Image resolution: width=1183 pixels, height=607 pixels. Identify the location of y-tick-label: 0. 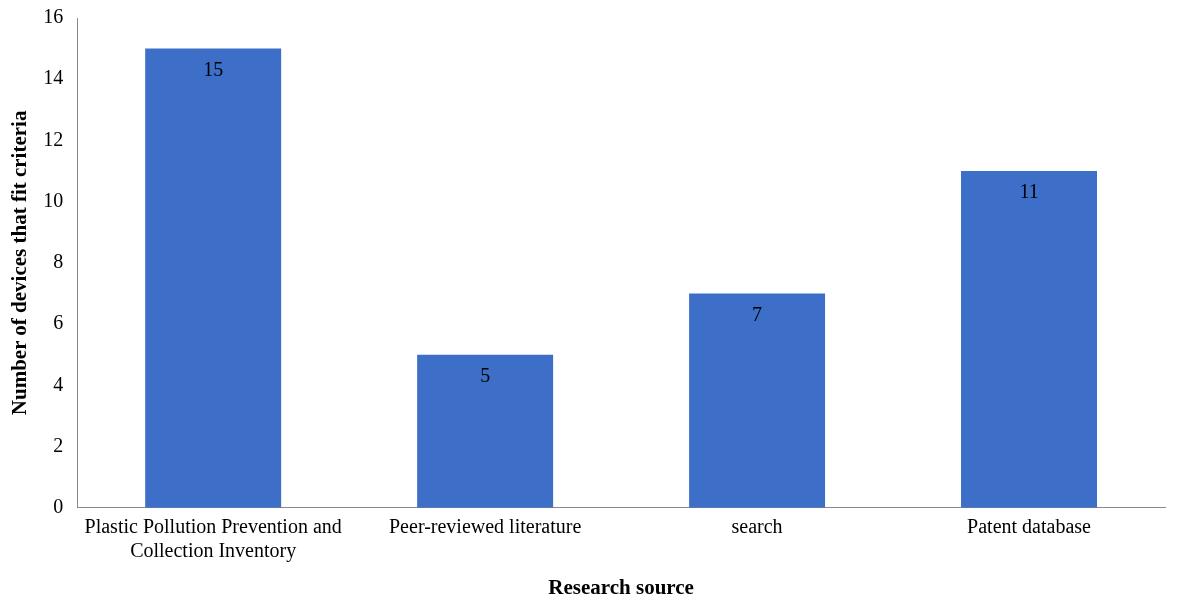
(58, 506).